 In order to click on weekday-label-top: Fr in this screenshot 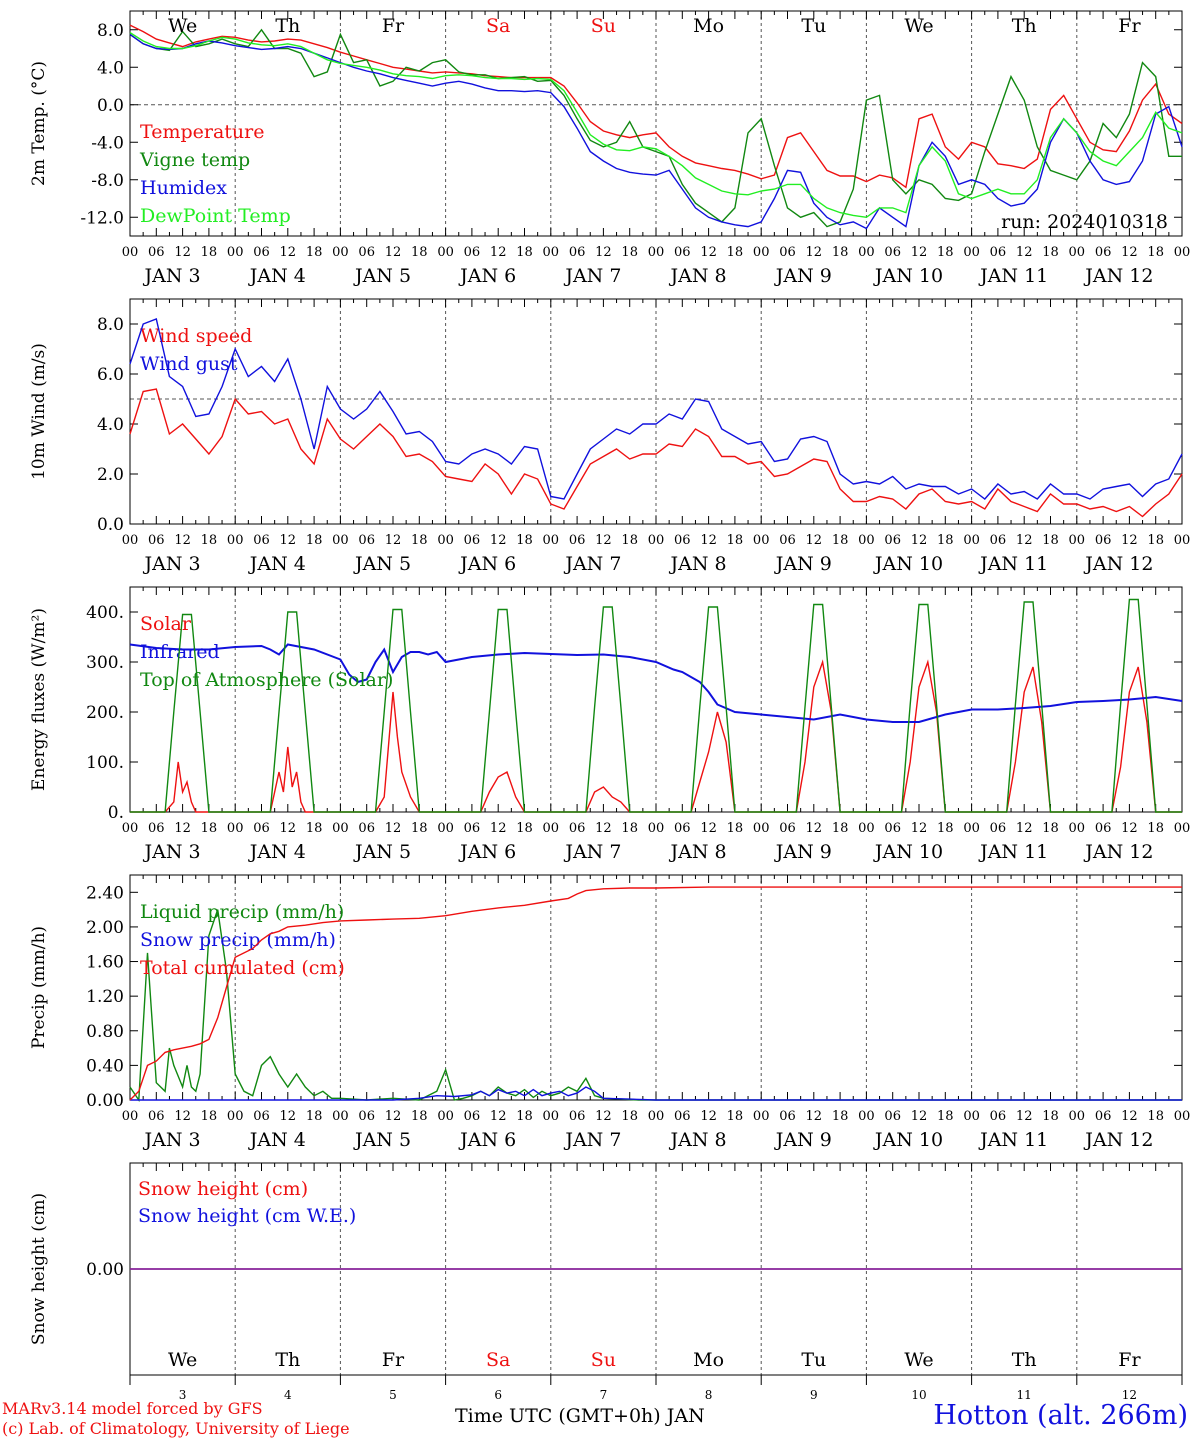, I will do `click(393, 26)`.